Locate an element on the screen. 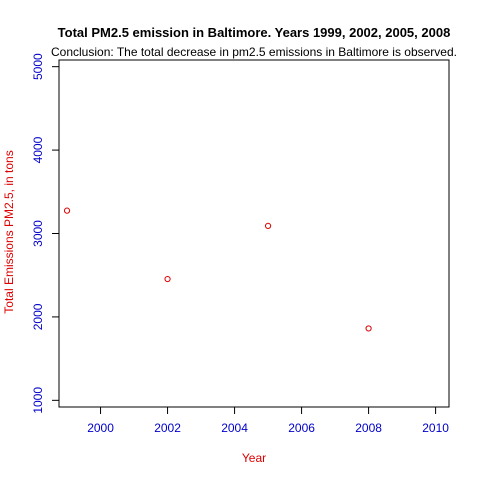  x-tick-label: 2000 is located at coordinates (100, 428).